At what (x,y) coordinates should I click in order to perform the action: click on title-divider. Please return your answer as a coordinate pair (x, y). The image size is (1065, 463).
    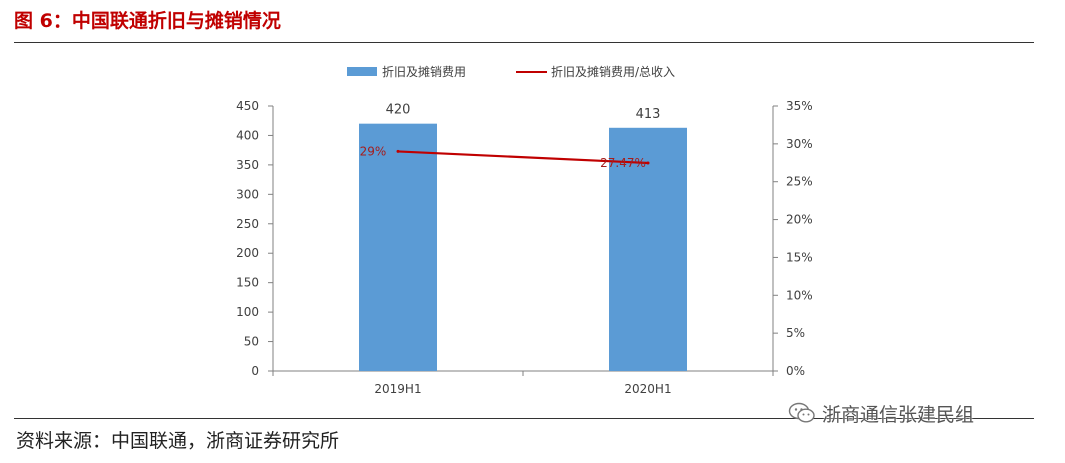
    Looking at the image, I should click on (524, 42).